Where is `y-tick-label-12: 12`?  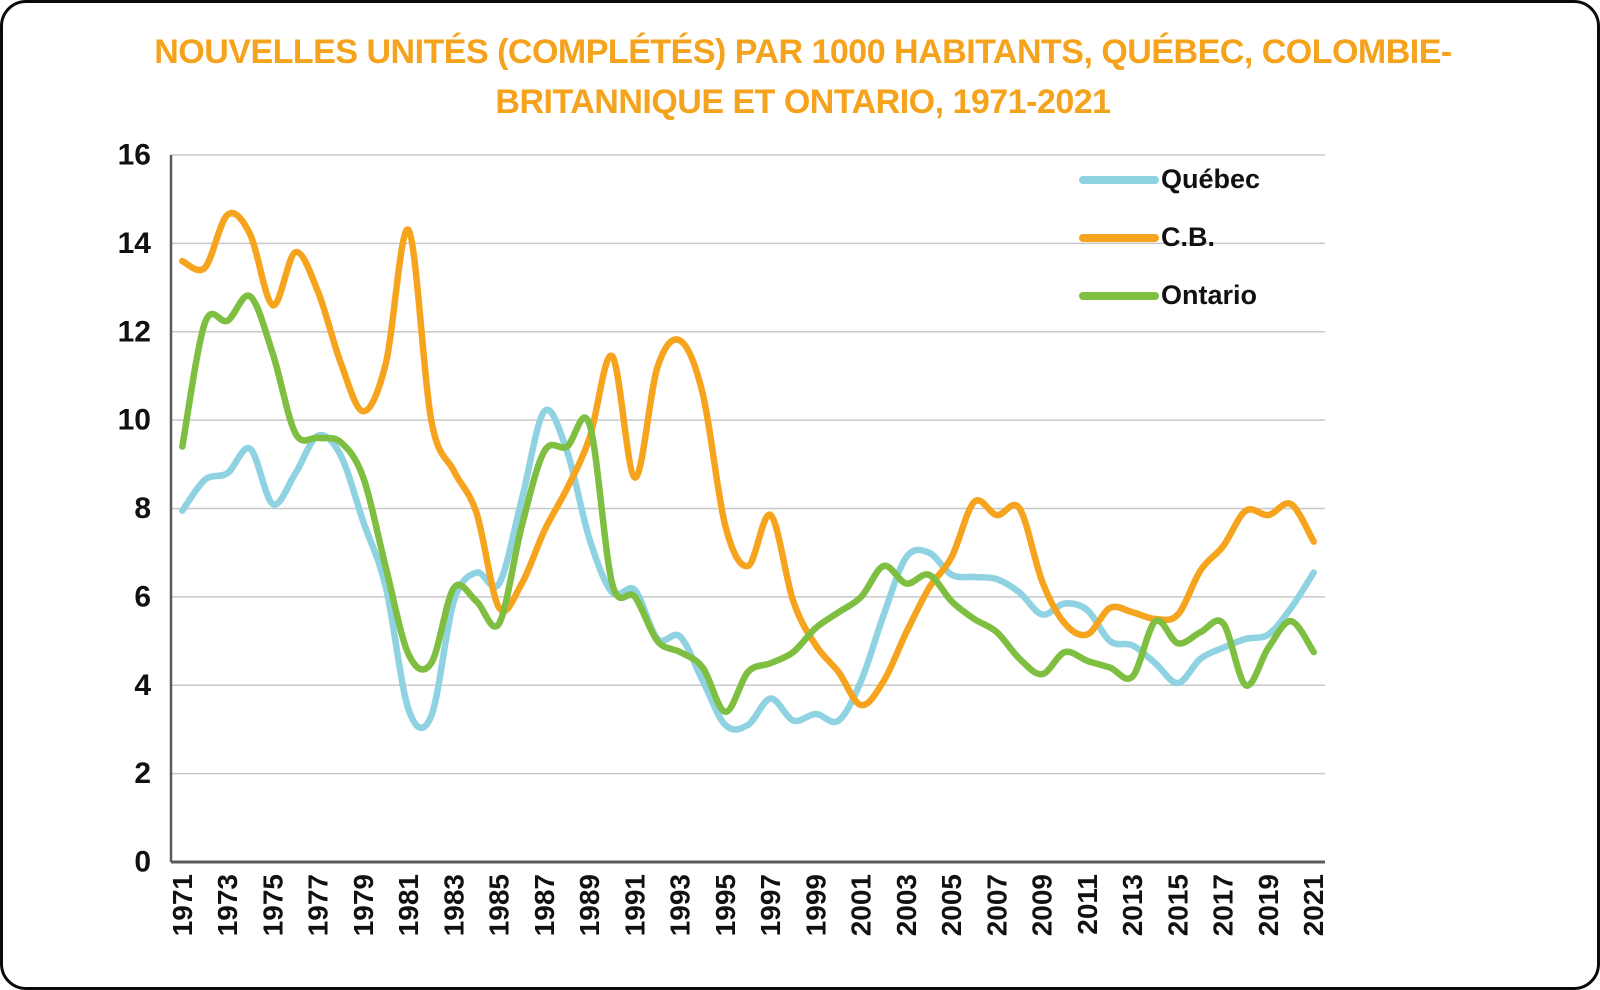
y-tick-label-12: 12 is located at coordinates (134, 331).